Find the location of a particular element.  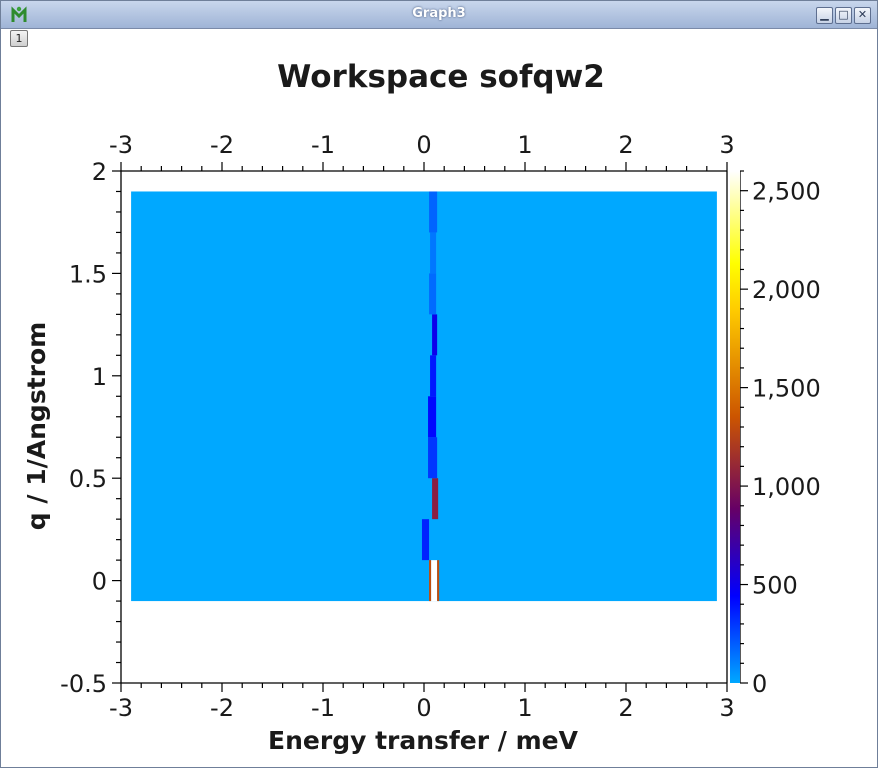

colorbar-tick-label: 500 is located at coordinates (775, 586).